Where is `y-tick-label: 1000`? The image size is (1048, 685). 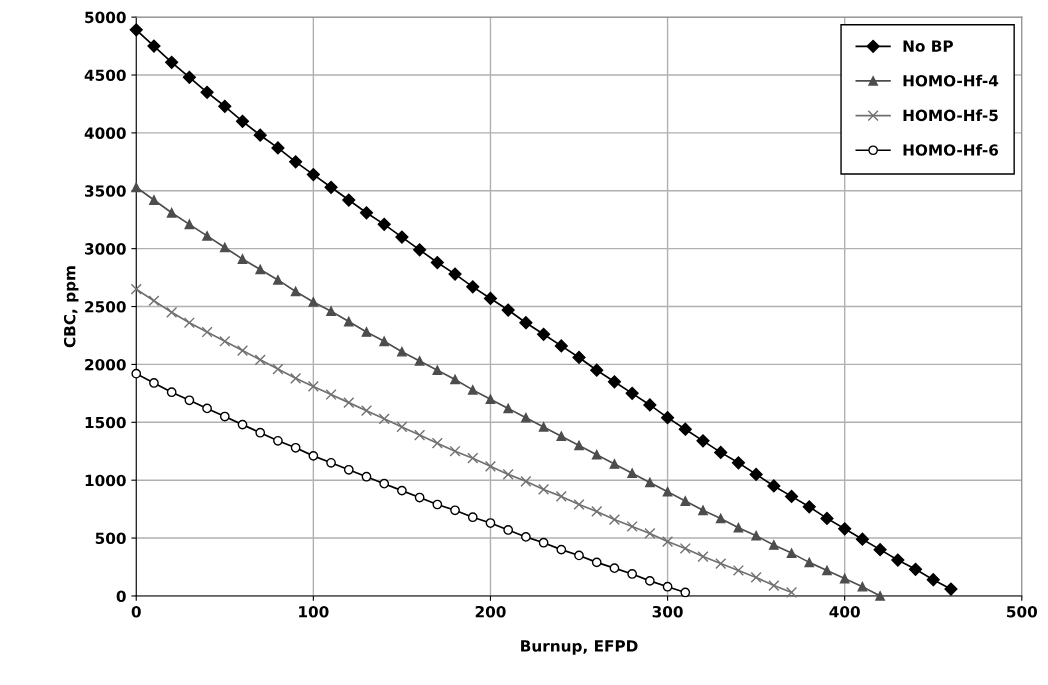
y-tick-label: 1000 is located at coordinates (105, 480).